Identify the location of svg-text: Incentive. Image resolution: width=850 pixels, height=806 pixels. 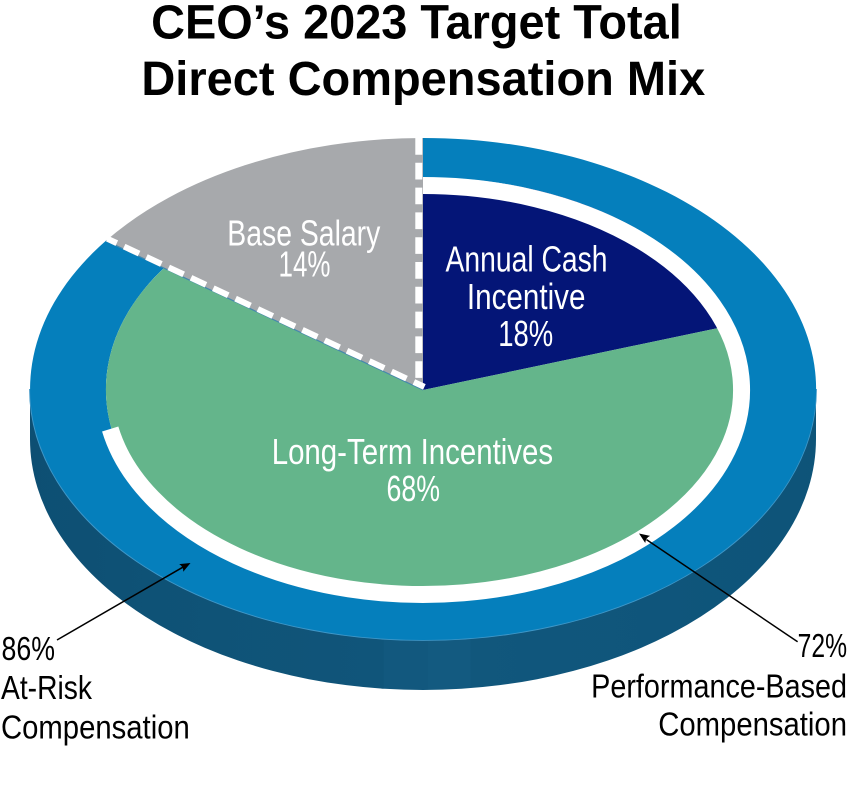
(526, 296).